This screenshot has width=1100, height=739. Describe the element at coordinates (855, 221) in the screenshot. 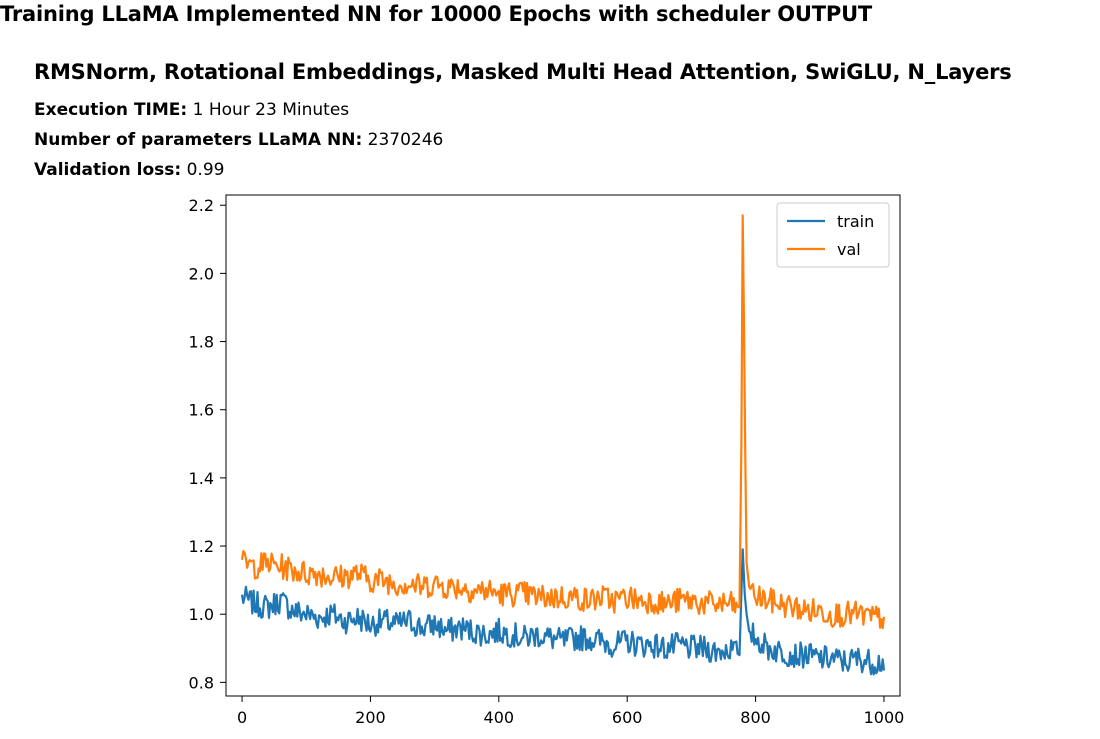

I see `legend-label-train: train` at that location.